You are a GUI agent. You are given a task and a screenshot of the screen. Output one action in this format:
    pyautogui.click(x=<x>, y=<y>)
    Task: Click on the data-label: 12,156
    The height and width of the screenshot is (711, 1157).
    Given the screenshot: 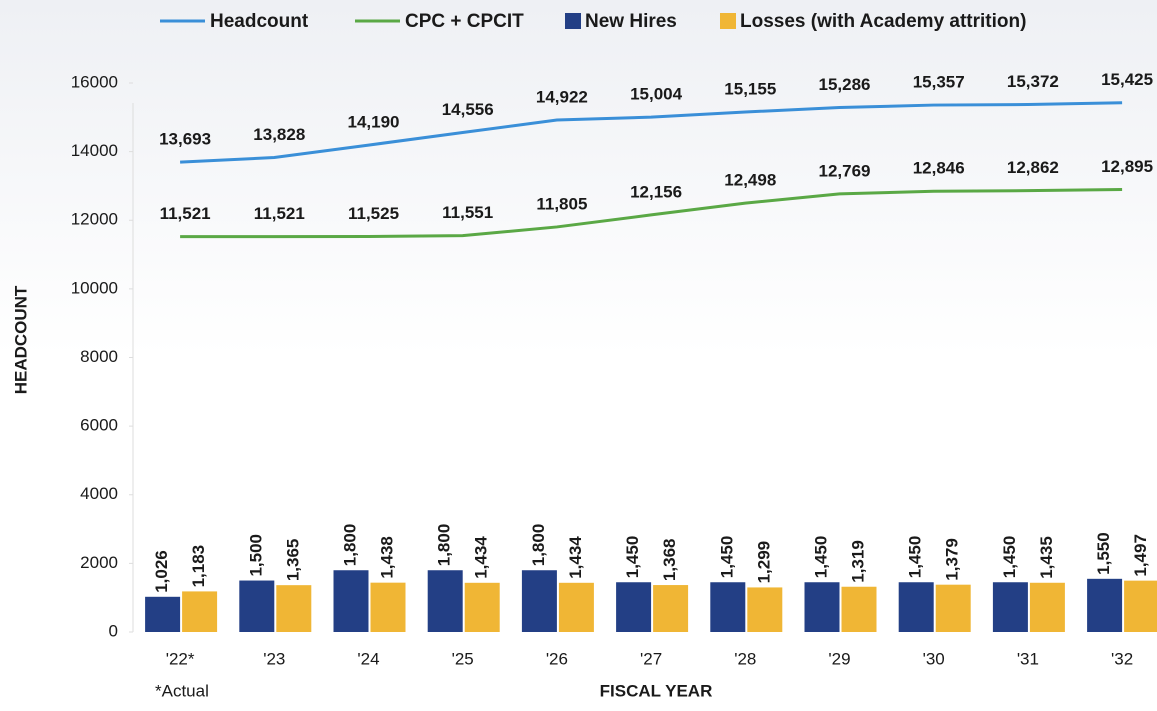 What is the action you would take?
    pyautogui.click(x=656, y=191)
    